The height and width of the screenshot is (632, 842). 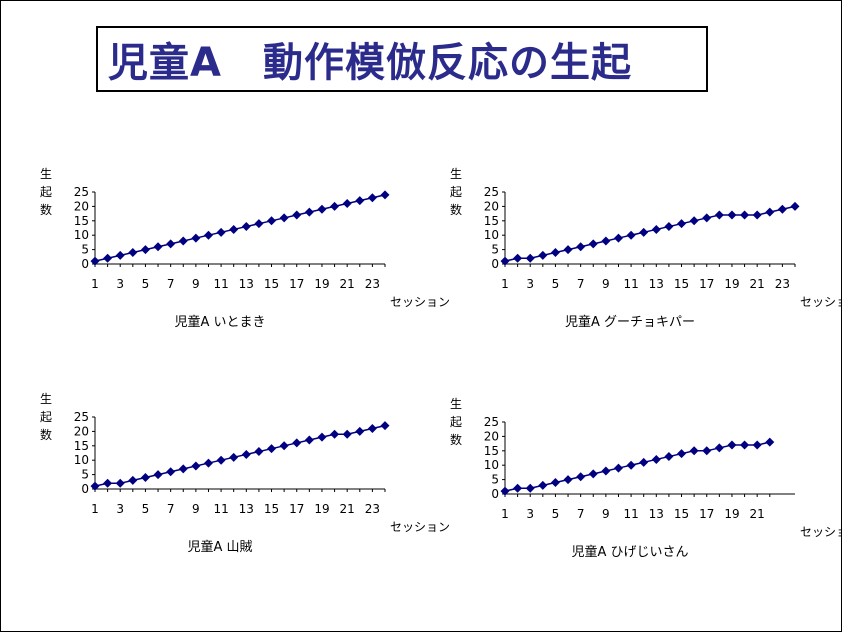 What do you see at coordinates (219, 322) in the screenshot?
I see `chart-title: 児童A いとまき` at bounding box center [219, 322].